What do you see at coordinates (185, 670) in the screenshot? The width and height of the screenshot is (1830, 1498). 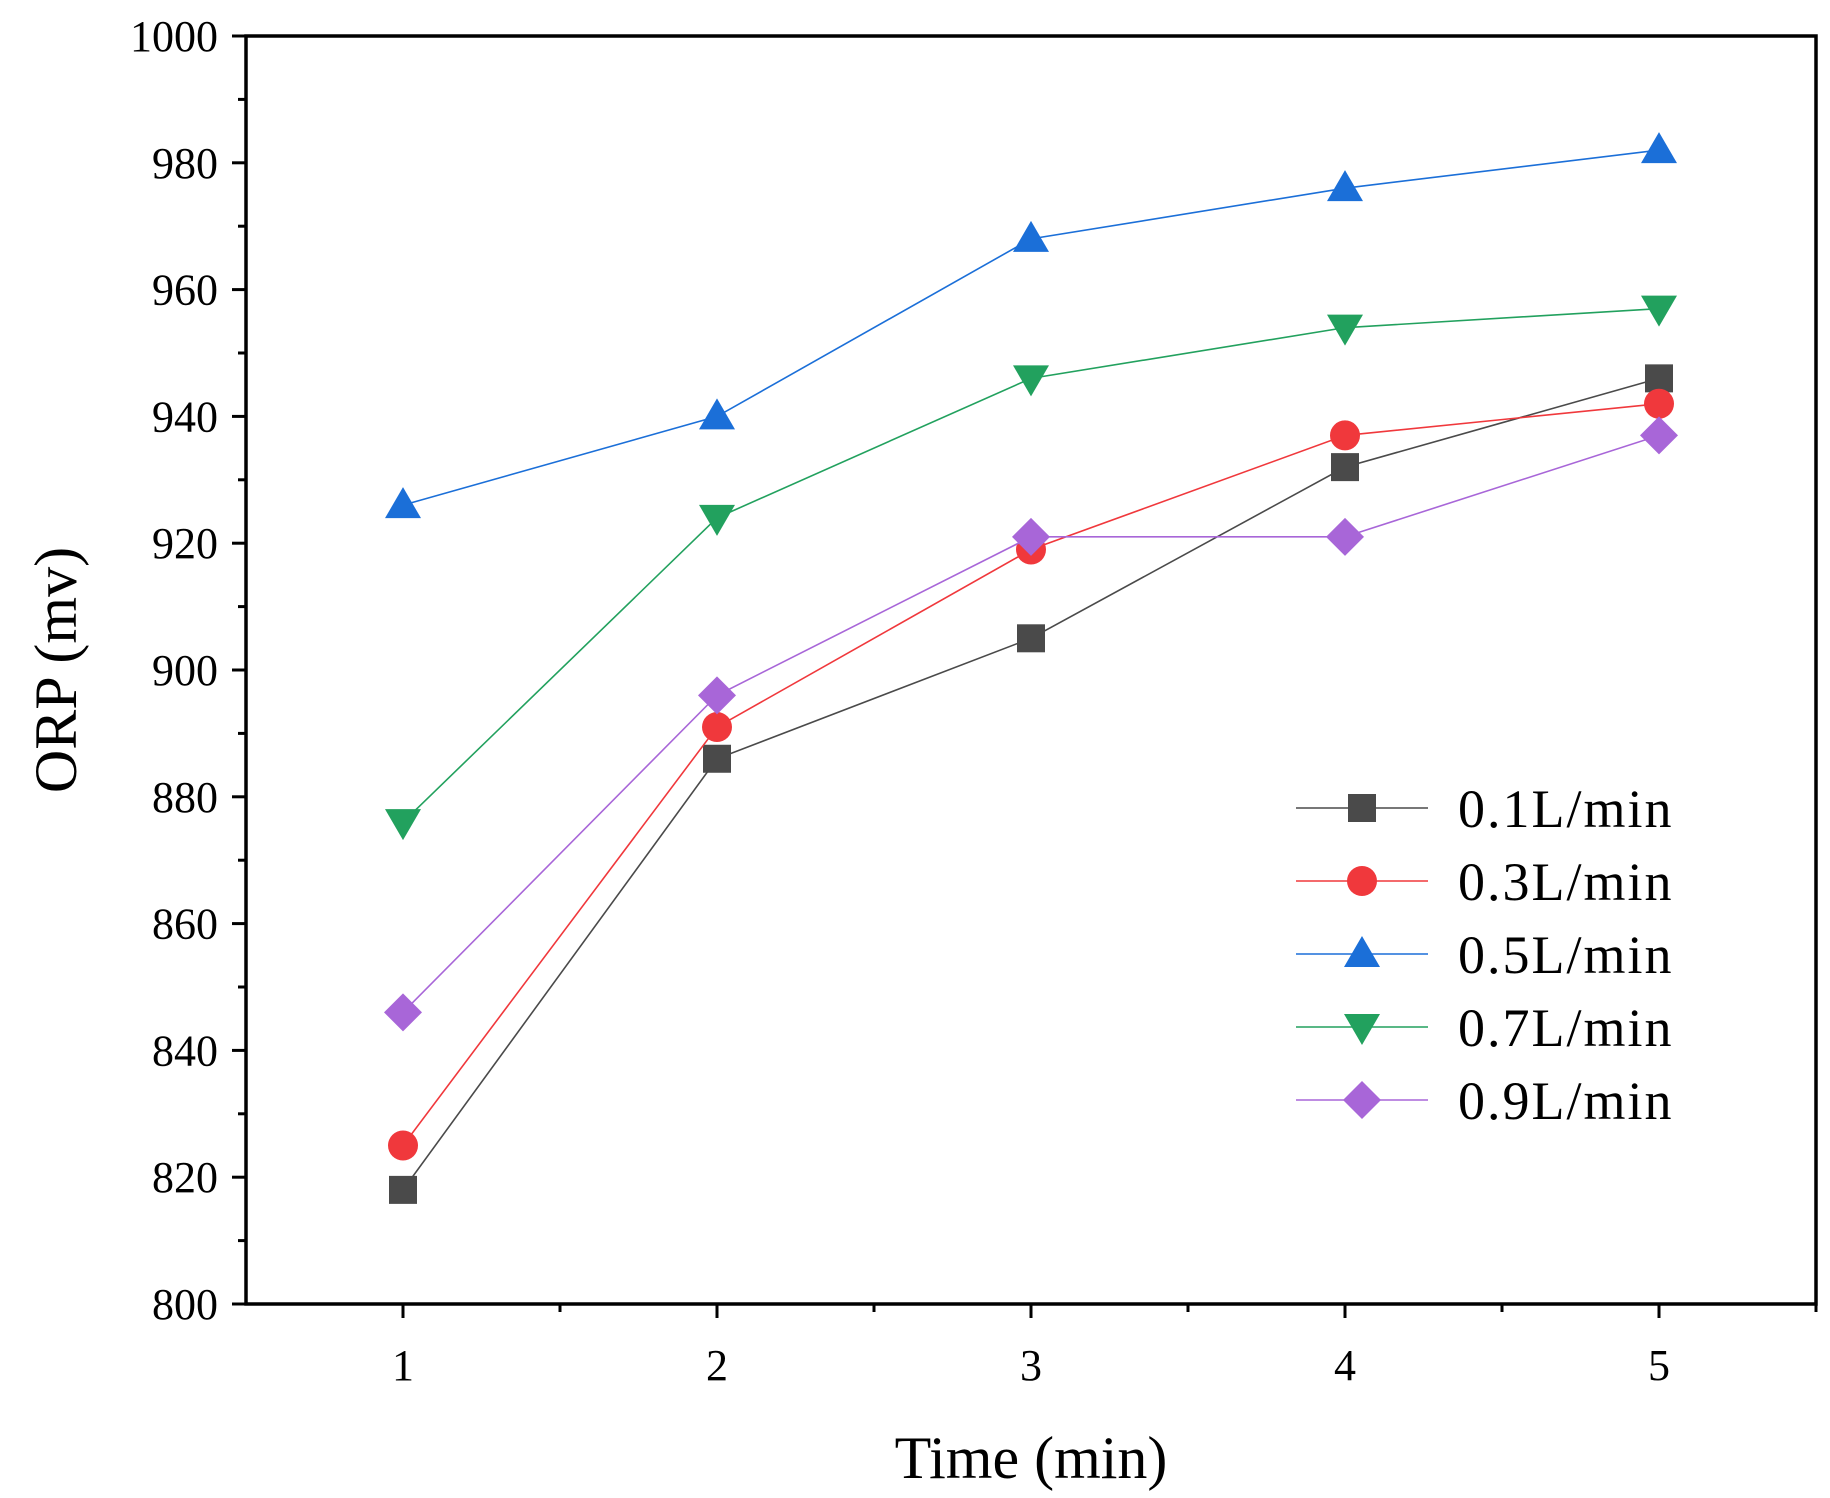 I see `y-tick-label: 900` at bounding box center [185, 670].